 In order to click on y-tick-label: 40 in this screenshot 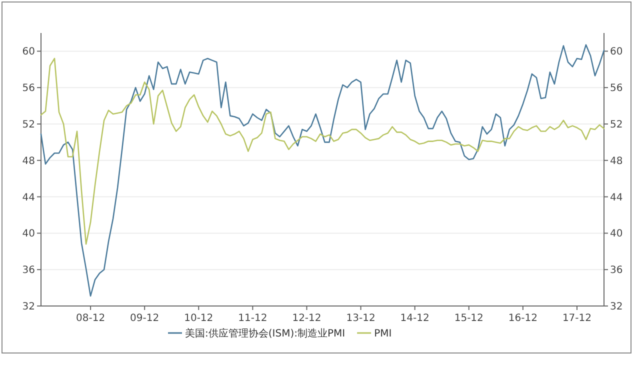, I will do `click(28, 234)`.